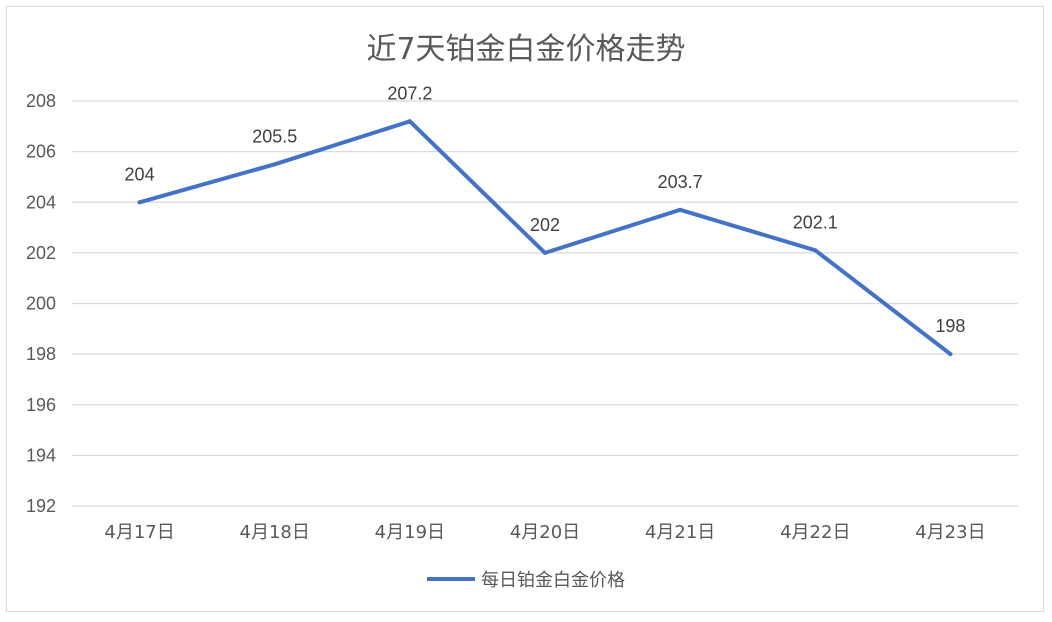 The height and width of the screenshot is (622, 1052). I want to click on y-axis-ticks: 192 194 196 198 200 202 204 206 208, so click(41, 303).